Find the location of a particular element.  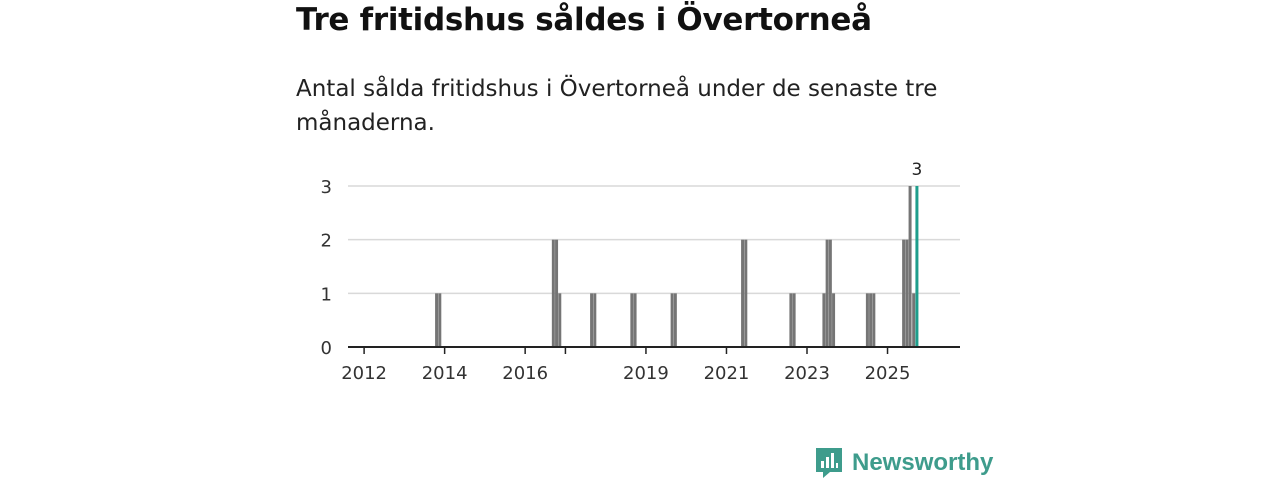

x-tick-label-2019: 2019 is located at coordinates (646, 373).